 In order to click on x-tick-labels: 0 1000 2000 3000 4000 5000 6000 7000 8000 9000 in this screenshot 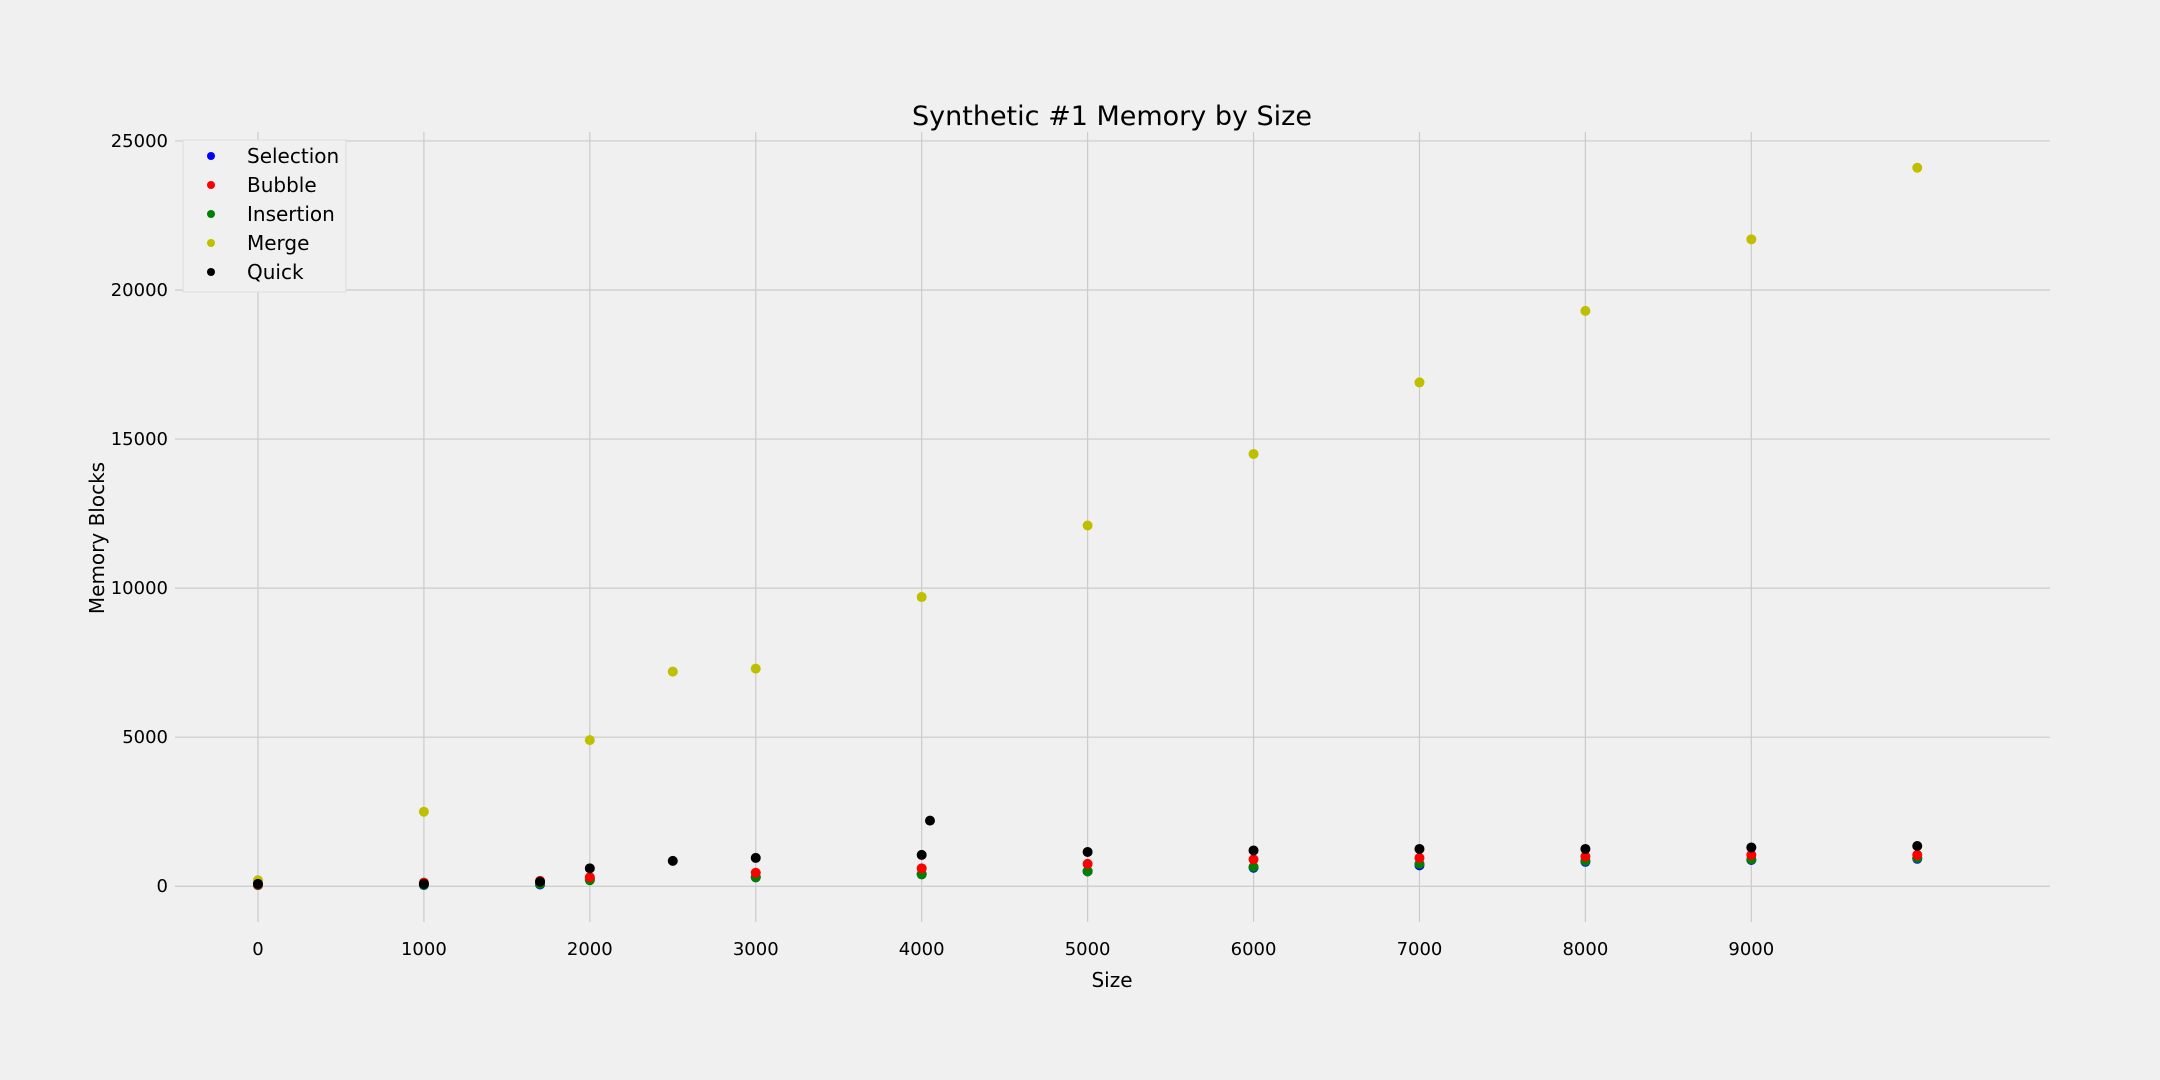, I will do `click(1013, 949)`.